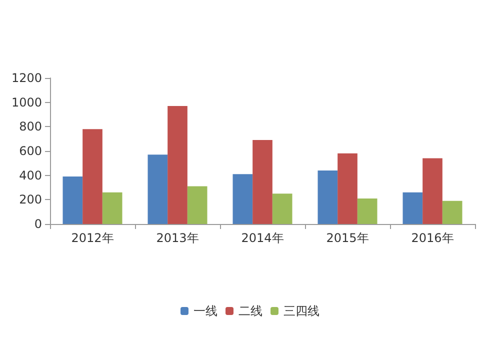  What do you see at coordinates (30, 175) in the screenshot?
I see `y-tick-label: 400` at bounding box center [30, 175].